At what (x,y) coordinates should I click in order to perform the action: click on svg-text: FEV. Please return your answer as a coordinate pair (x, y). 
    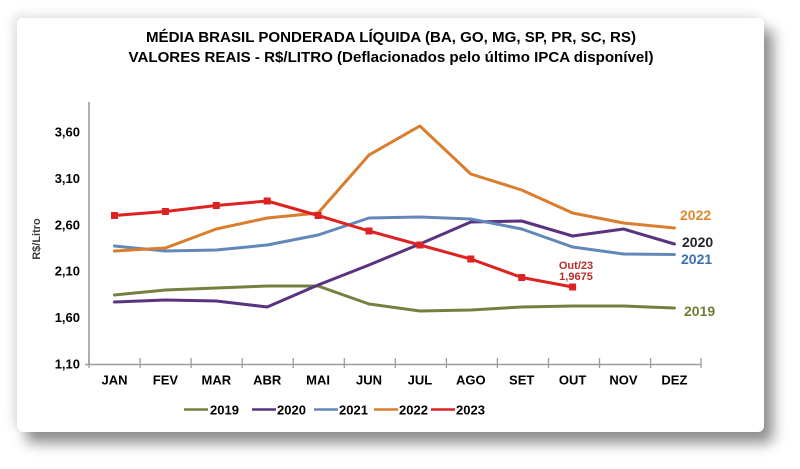
    Looking at the image, I should click on (166, 380).